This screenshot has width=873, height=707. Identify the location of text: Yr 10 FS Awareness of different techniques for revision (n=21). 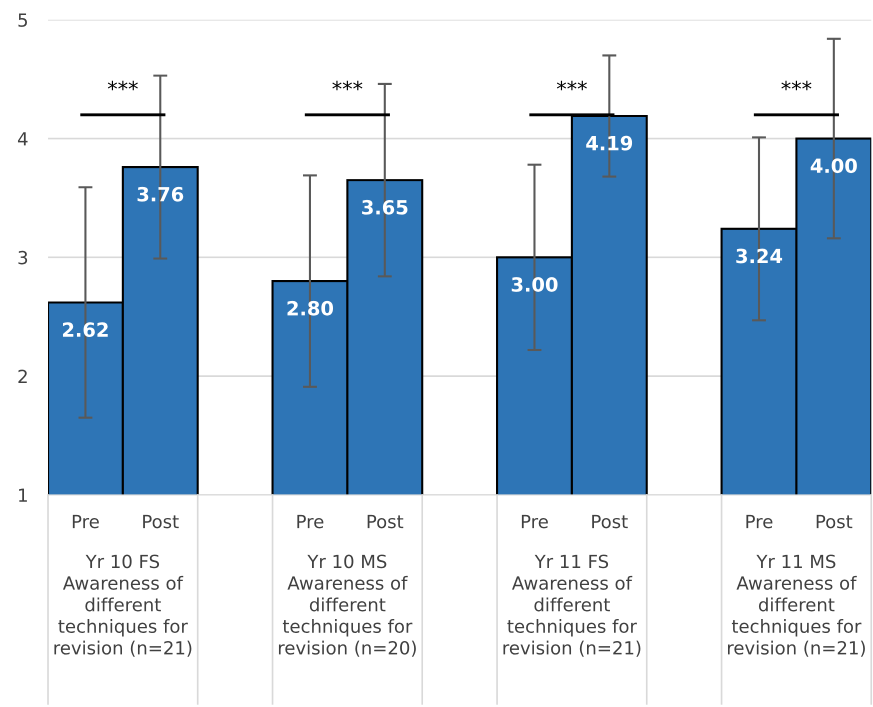
(123, 605).